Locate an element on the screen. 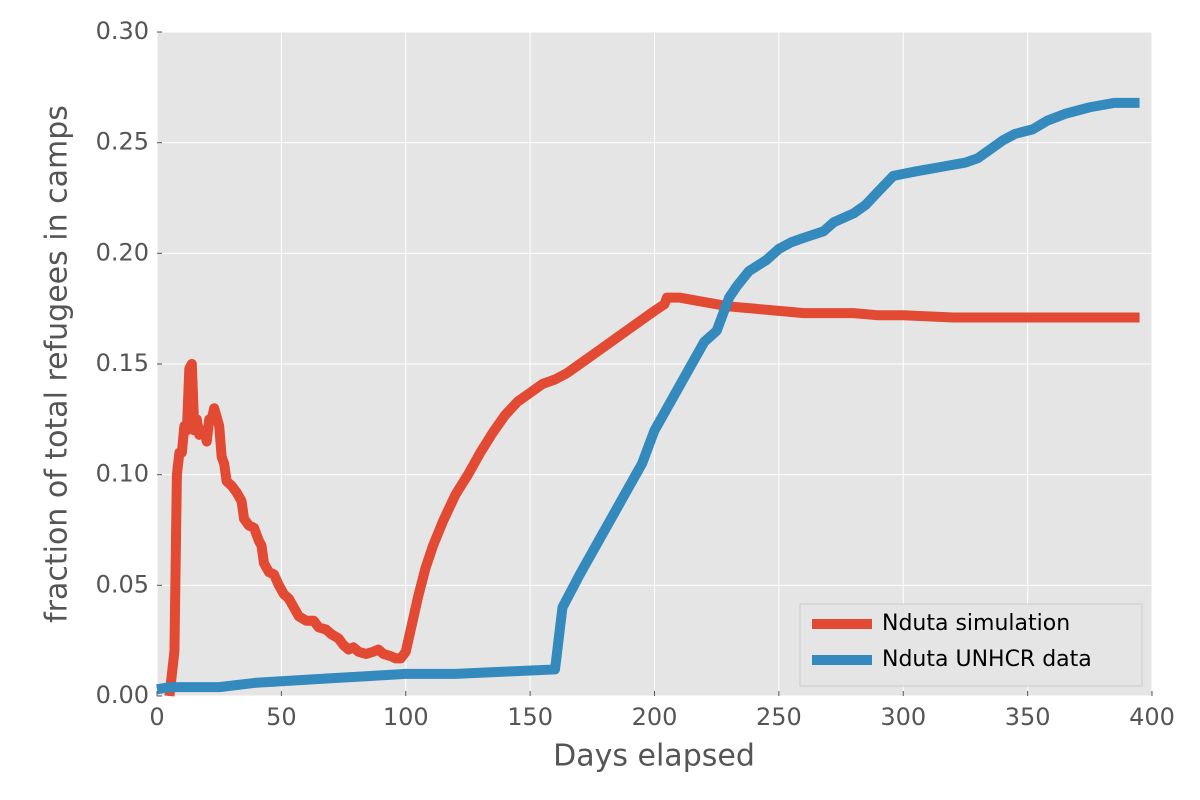 Image resolution: width=1200 pixels, height=800 pixels. x-tick-label: 50 is located at coordinates (281, 717).